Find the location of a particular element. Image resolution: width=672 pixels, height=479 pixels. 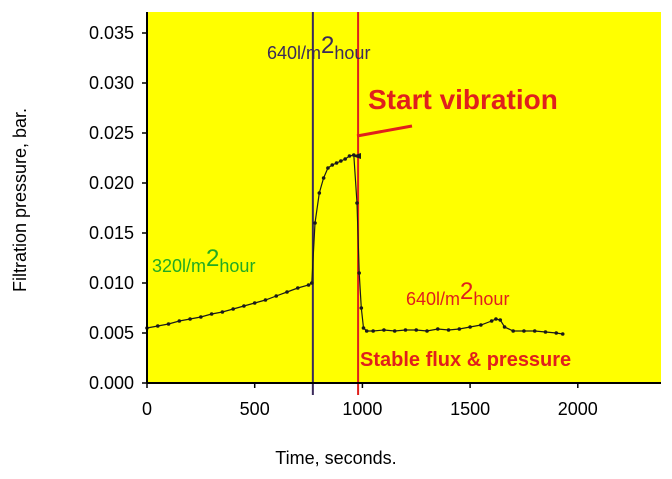

flux-320-annotation: 320l/m2hour is located at coordinates (203, 260).